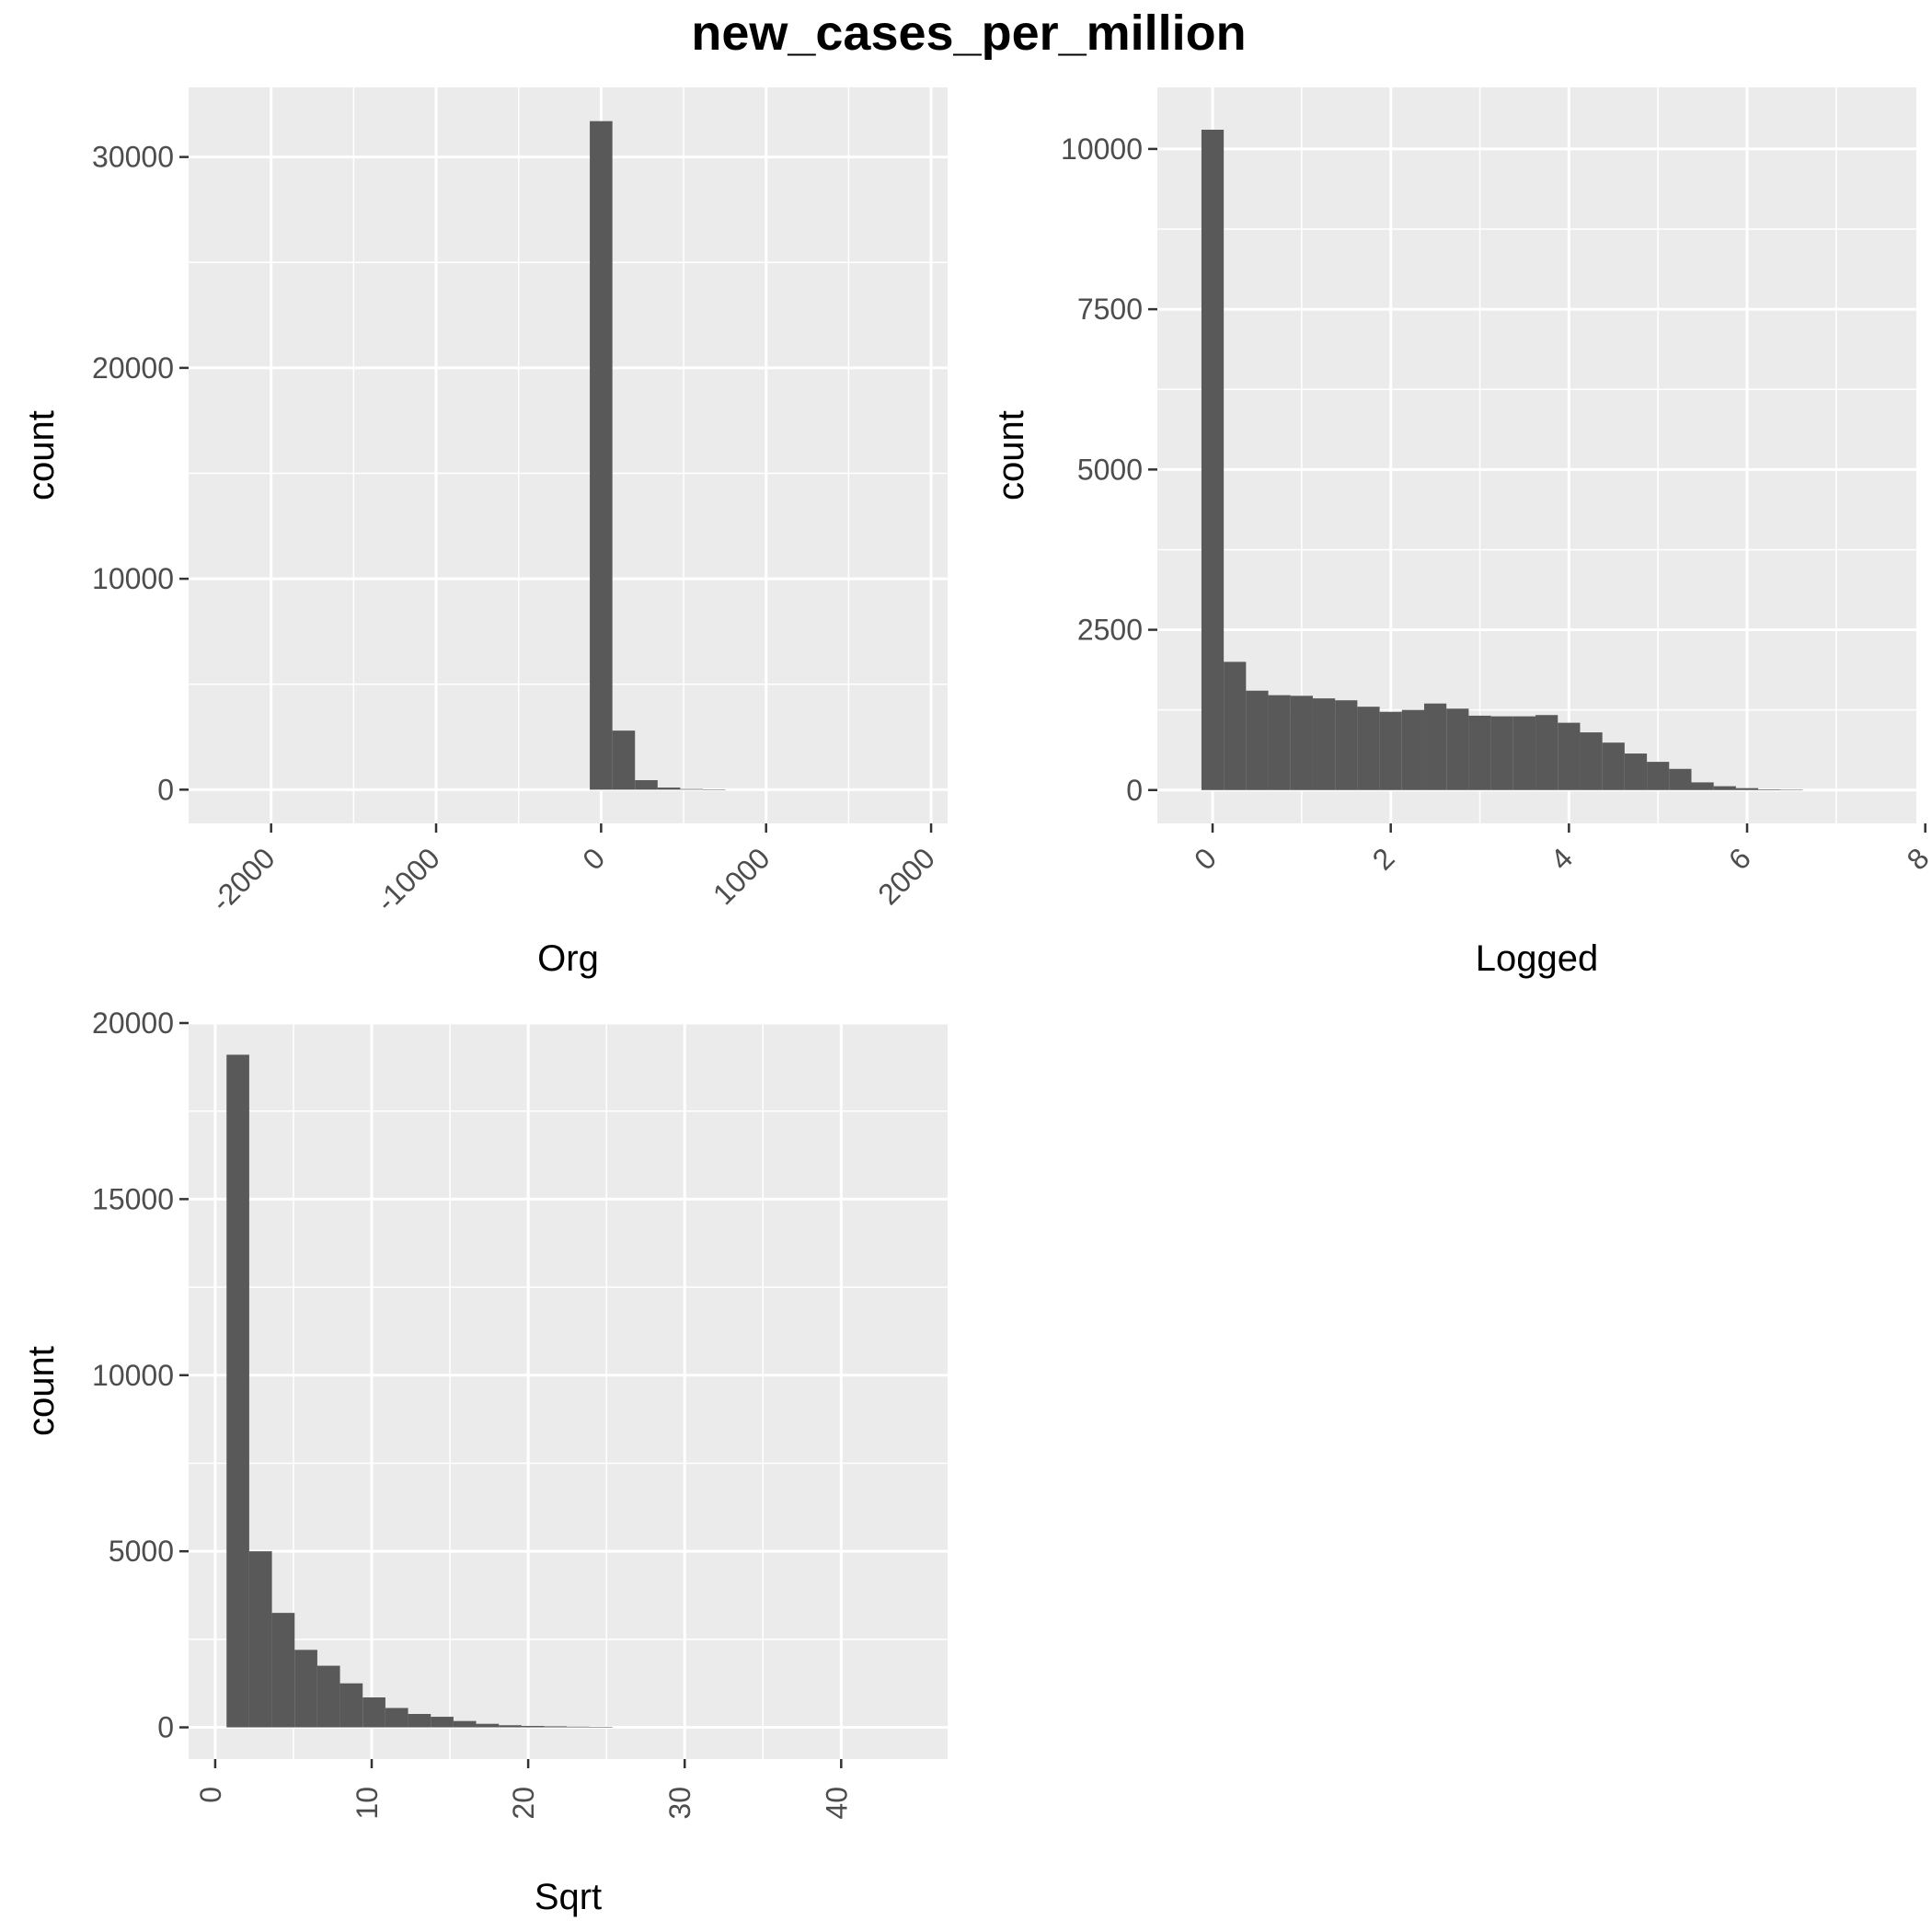 This screenshot has height=1932, width=1932. I want to click on x-tick-label: 30, so click(679, 1803).